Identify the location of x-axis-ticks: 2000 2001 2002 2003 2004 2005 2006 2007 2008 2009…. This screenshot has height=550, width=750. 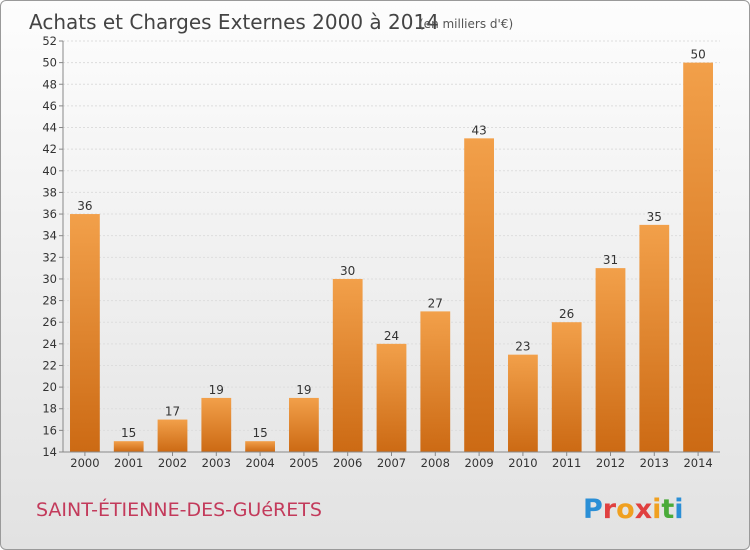
(391, 461).